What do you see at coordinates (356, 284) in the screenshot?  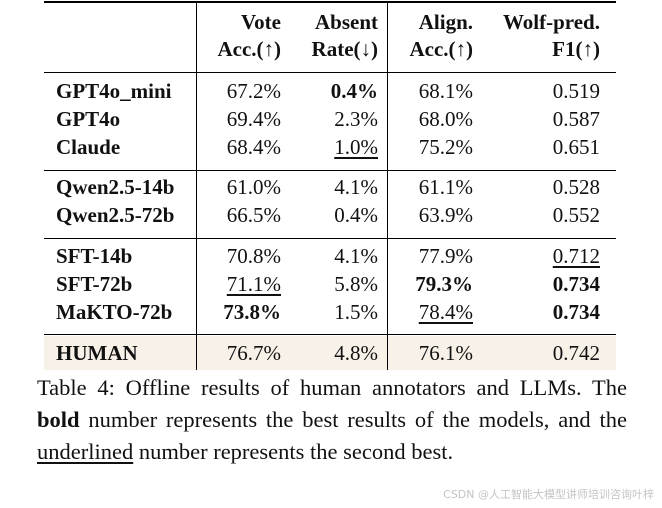 I see `absent-rate-cell: 5.8%` at bounding box center [356, 284].